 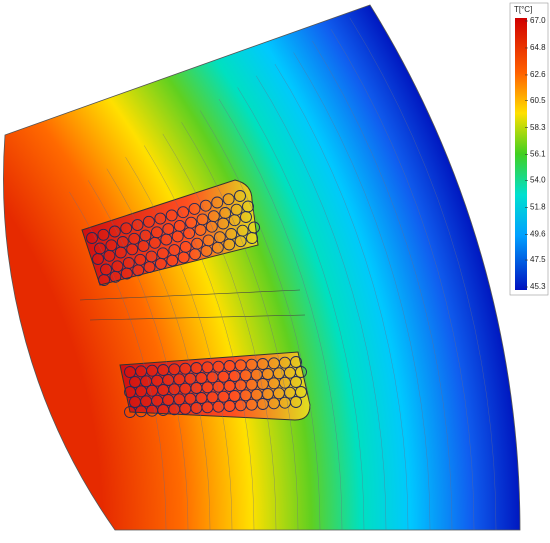 I want to click on colorbar-tick-label: 64.8, so click(x=538, y=47).